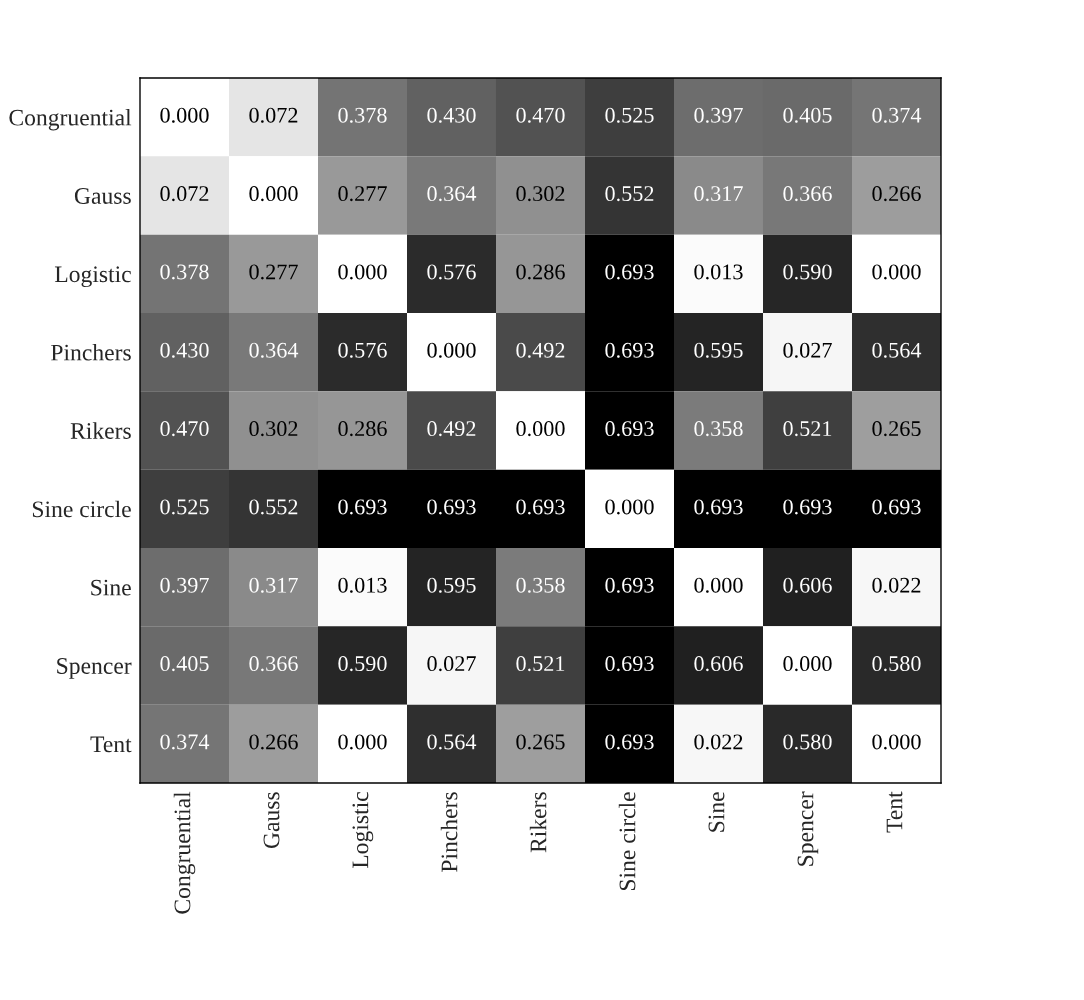 The width and height of the screenshot is (1084, 1000). I want to click on y-tick-label: Sine circle, so click(81, 509).